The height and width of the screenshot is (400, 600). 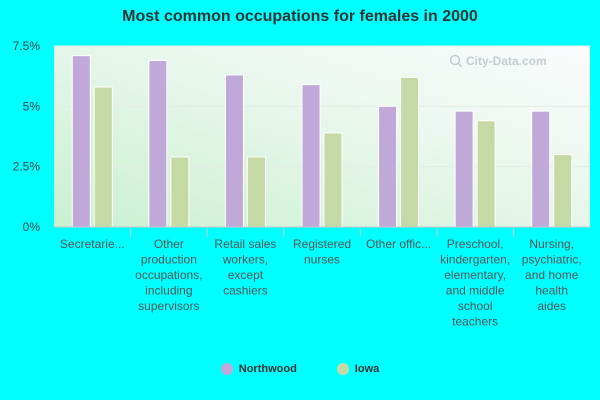 I want to click on legend-item: Iowa, so click(x=358, y=369).